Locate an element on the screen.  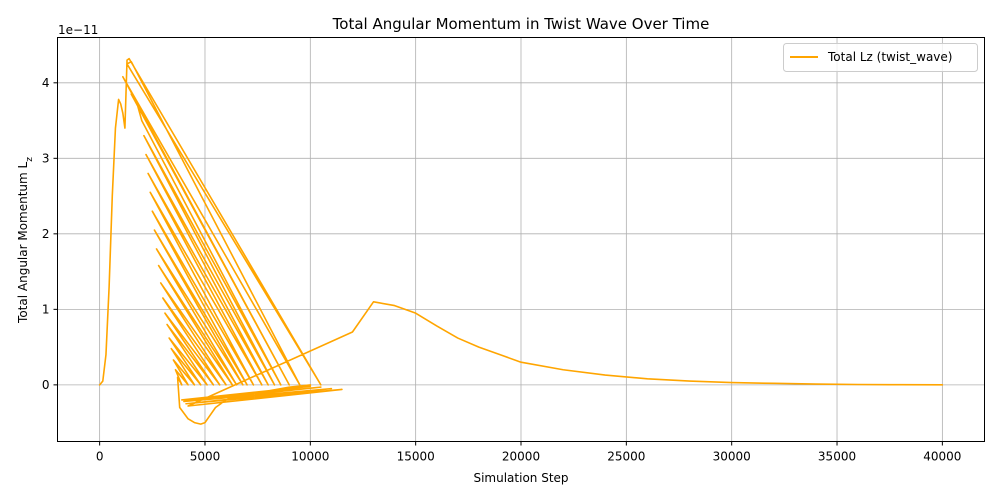
y-tick-label: 3 is located at coordinates (46, 158).